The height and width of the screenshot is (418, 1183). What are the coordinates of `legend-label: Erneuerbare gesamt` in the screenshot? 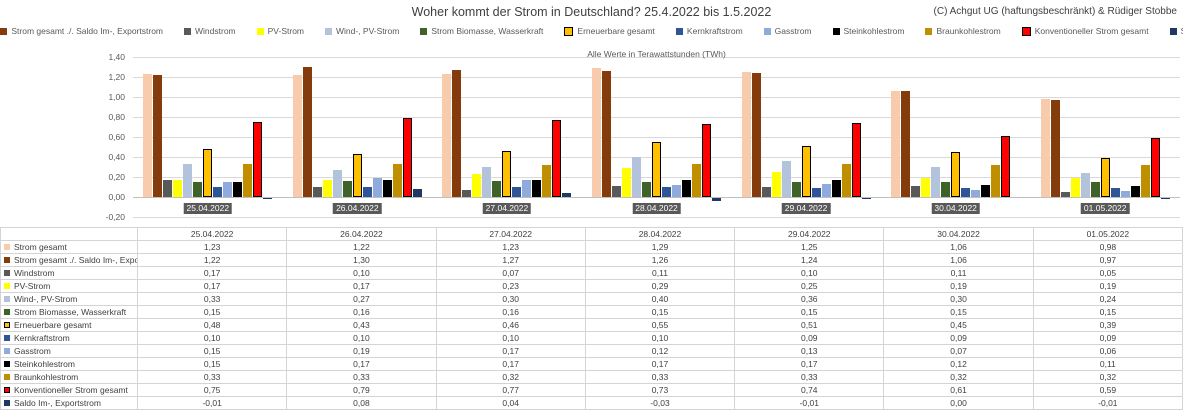 It's located at (616, 31).